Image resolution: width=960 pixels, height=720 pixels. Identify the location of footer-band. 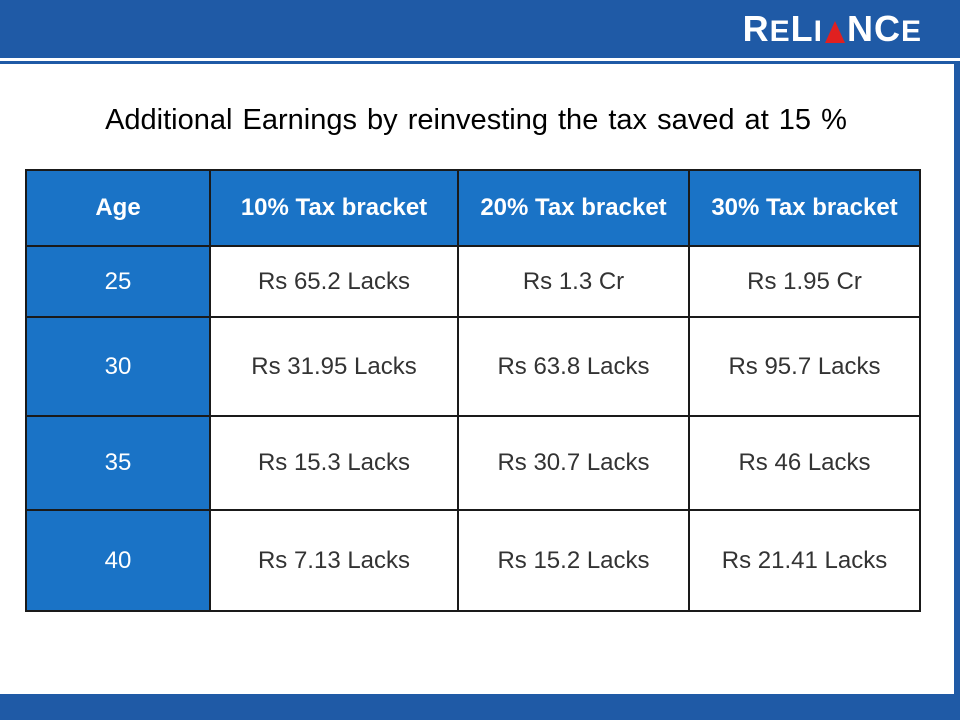
(480, 707).